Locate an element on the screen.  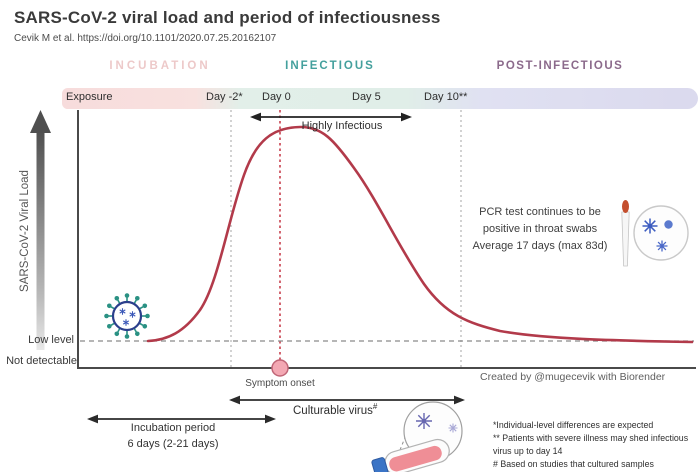
virus-icon is located at coordinates (127, 316).